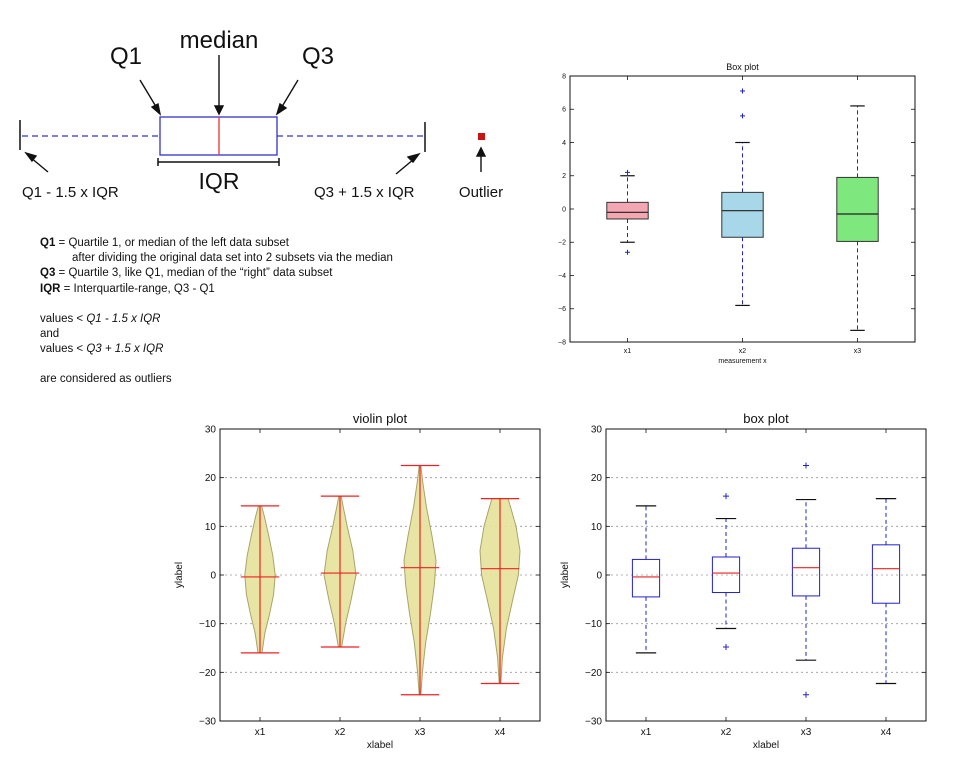 The height and width of the screenshot is (773, 967). What do you see at coordinates (564, 176) in the screenshot?
I see `y-tick-label: 2` at bounding box center [564, 176].